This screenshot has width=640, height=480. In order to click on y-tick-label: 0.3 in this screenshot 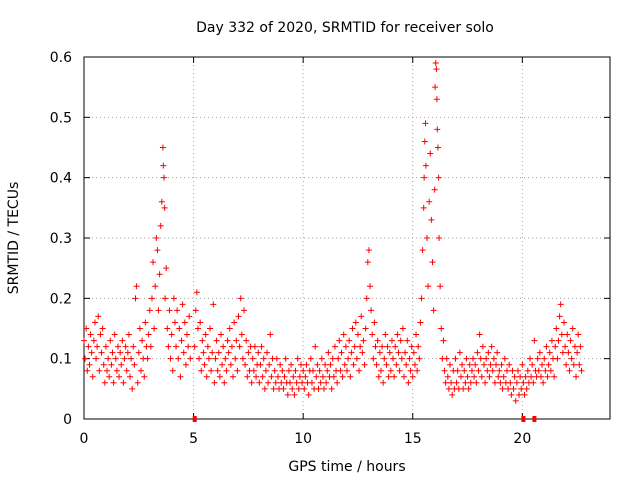, I will do `click(61, 239)`.